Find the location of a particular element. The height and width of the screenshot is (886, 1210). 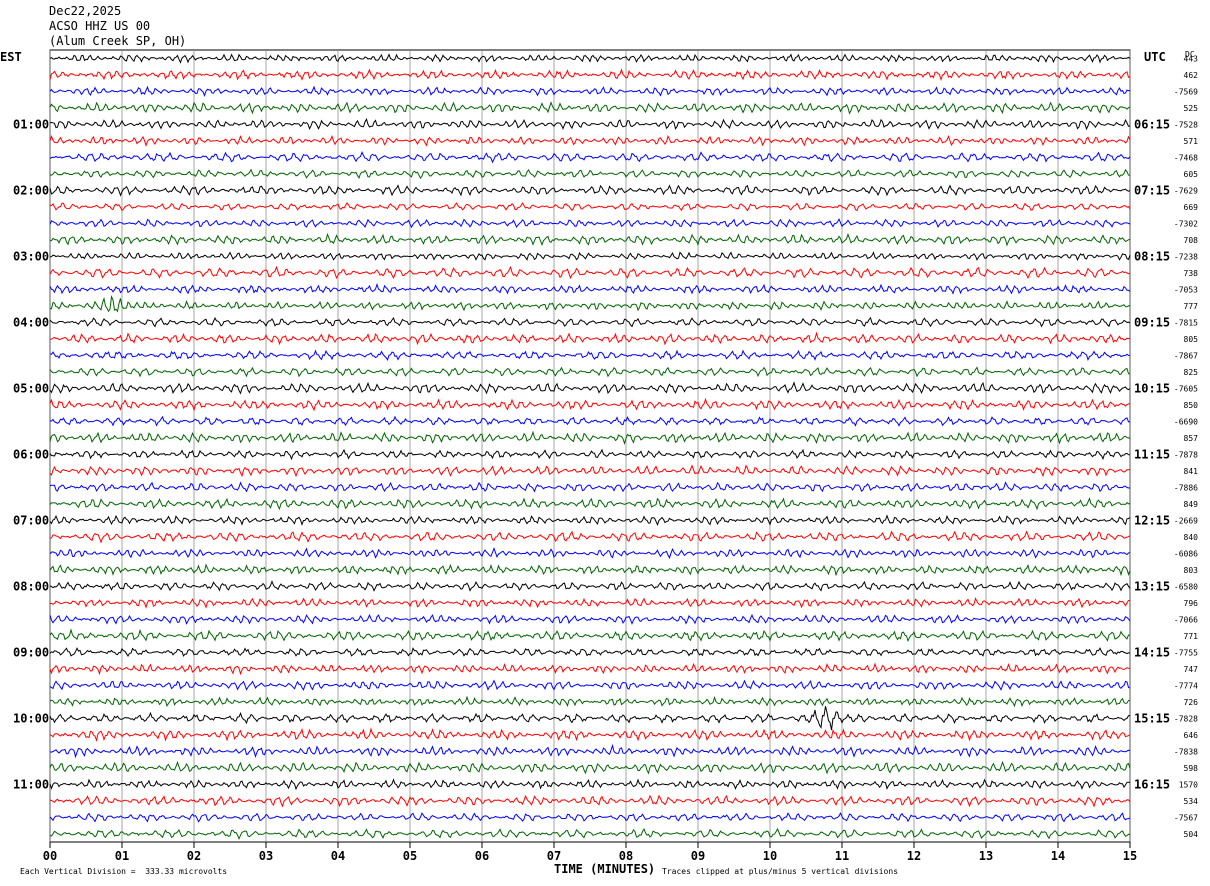

dc-offset-label: 796 is located at coordinates (1191, 603).